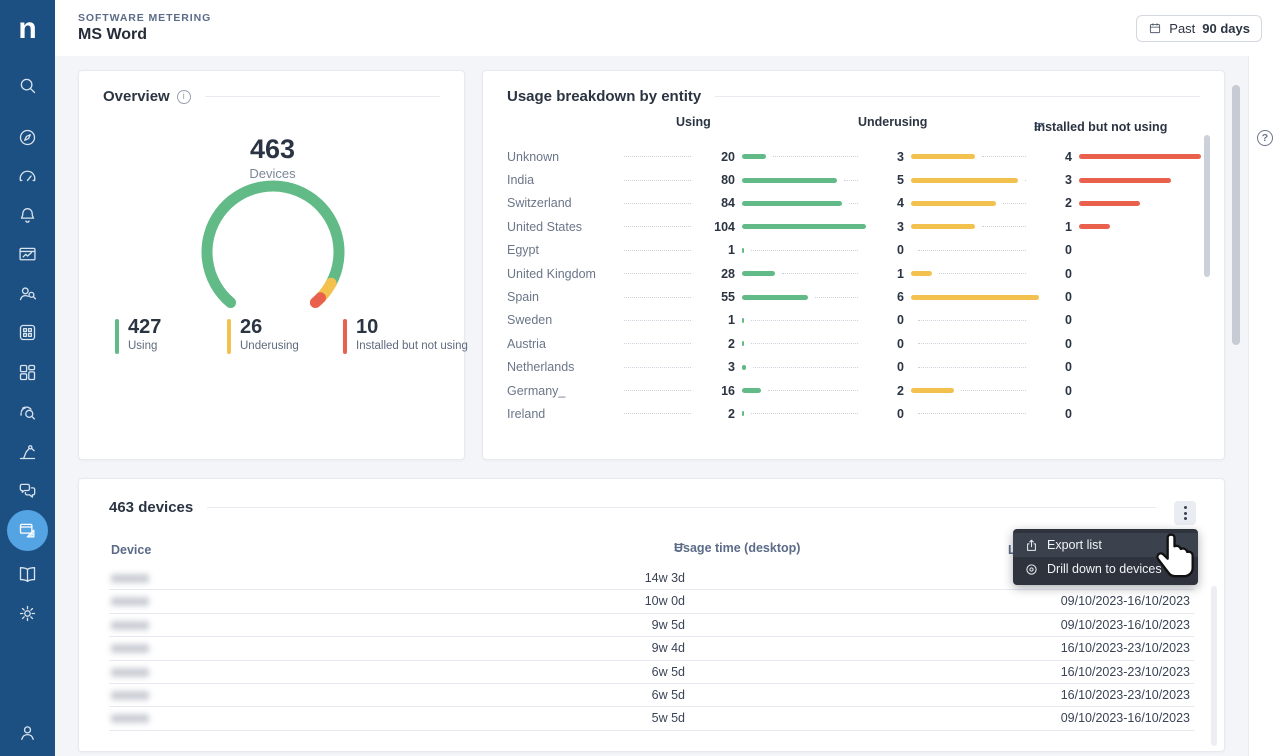 Image resolution: width=1280 pixels, height=756 pixels. I want to click on page-title: MS Word, so click(113, 34).